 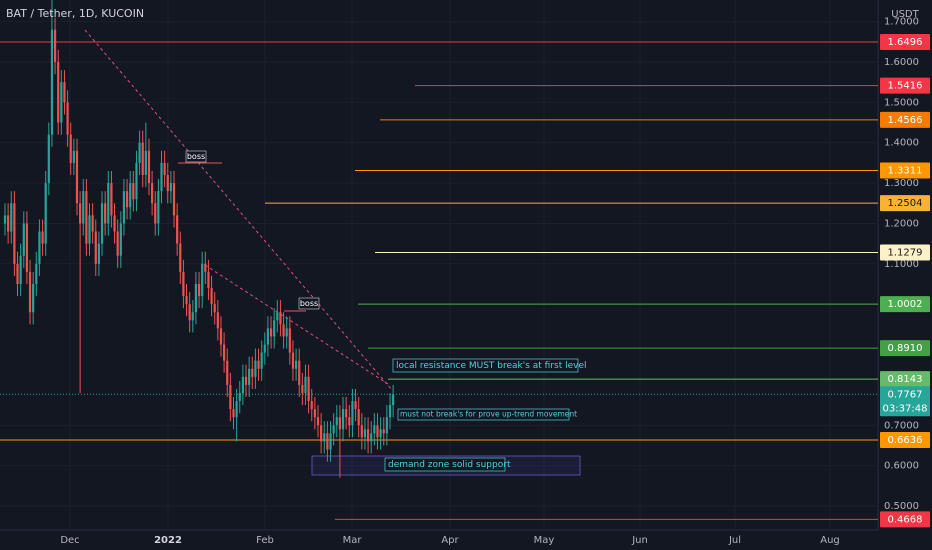 What do you see at coordinates (830, 540) in the screenshot?
I see `x-tick-label: Aug` at bounding box center [830, 540].